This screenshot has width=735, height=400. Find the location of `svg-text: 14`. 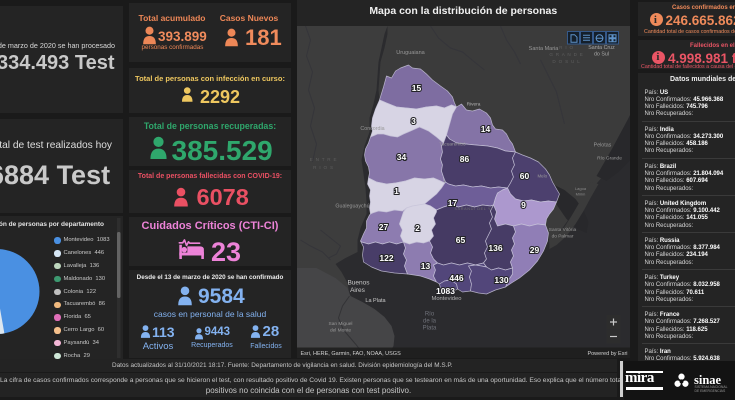

svg-text: 14 is located at coordinates (485, 129).